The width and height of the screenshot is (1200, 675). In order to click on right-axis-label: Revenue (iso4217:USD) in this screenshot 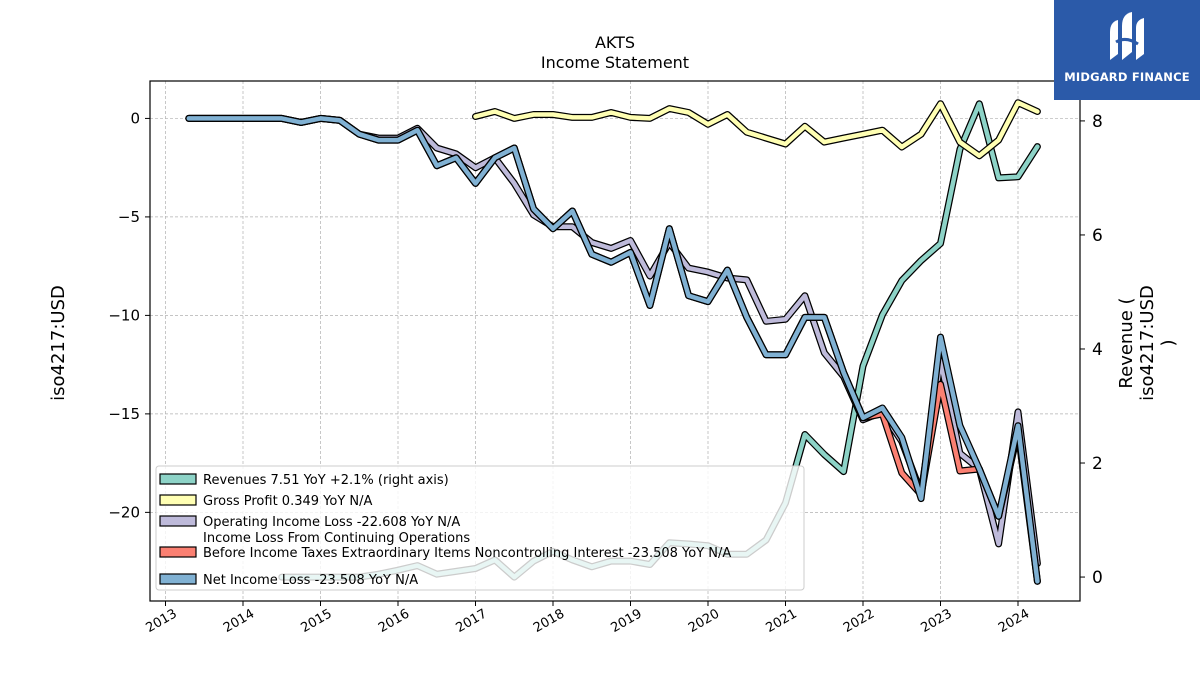, I will do `click(1147, 343)`.